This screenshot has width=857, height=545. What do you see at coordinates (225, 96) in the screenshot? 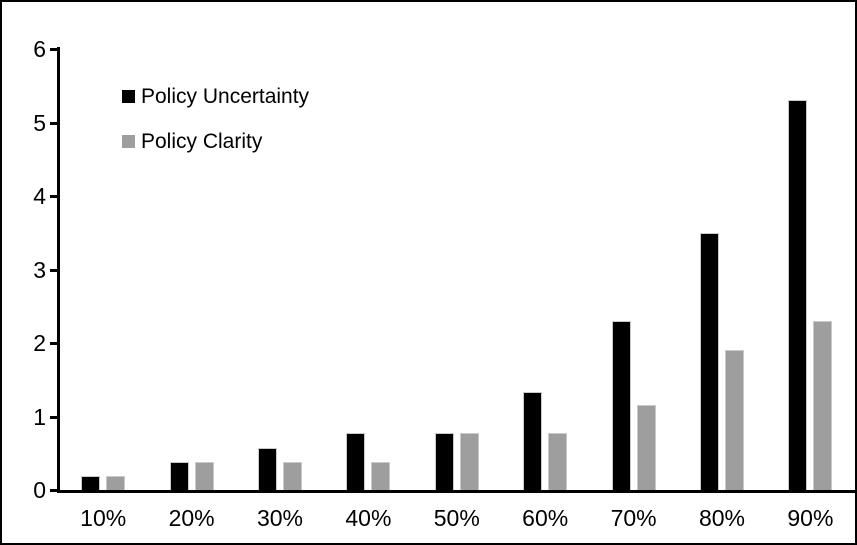
I see `legend-label-policy-uncertainty: Policy Uncertainty` at bounding box center [225, 96].